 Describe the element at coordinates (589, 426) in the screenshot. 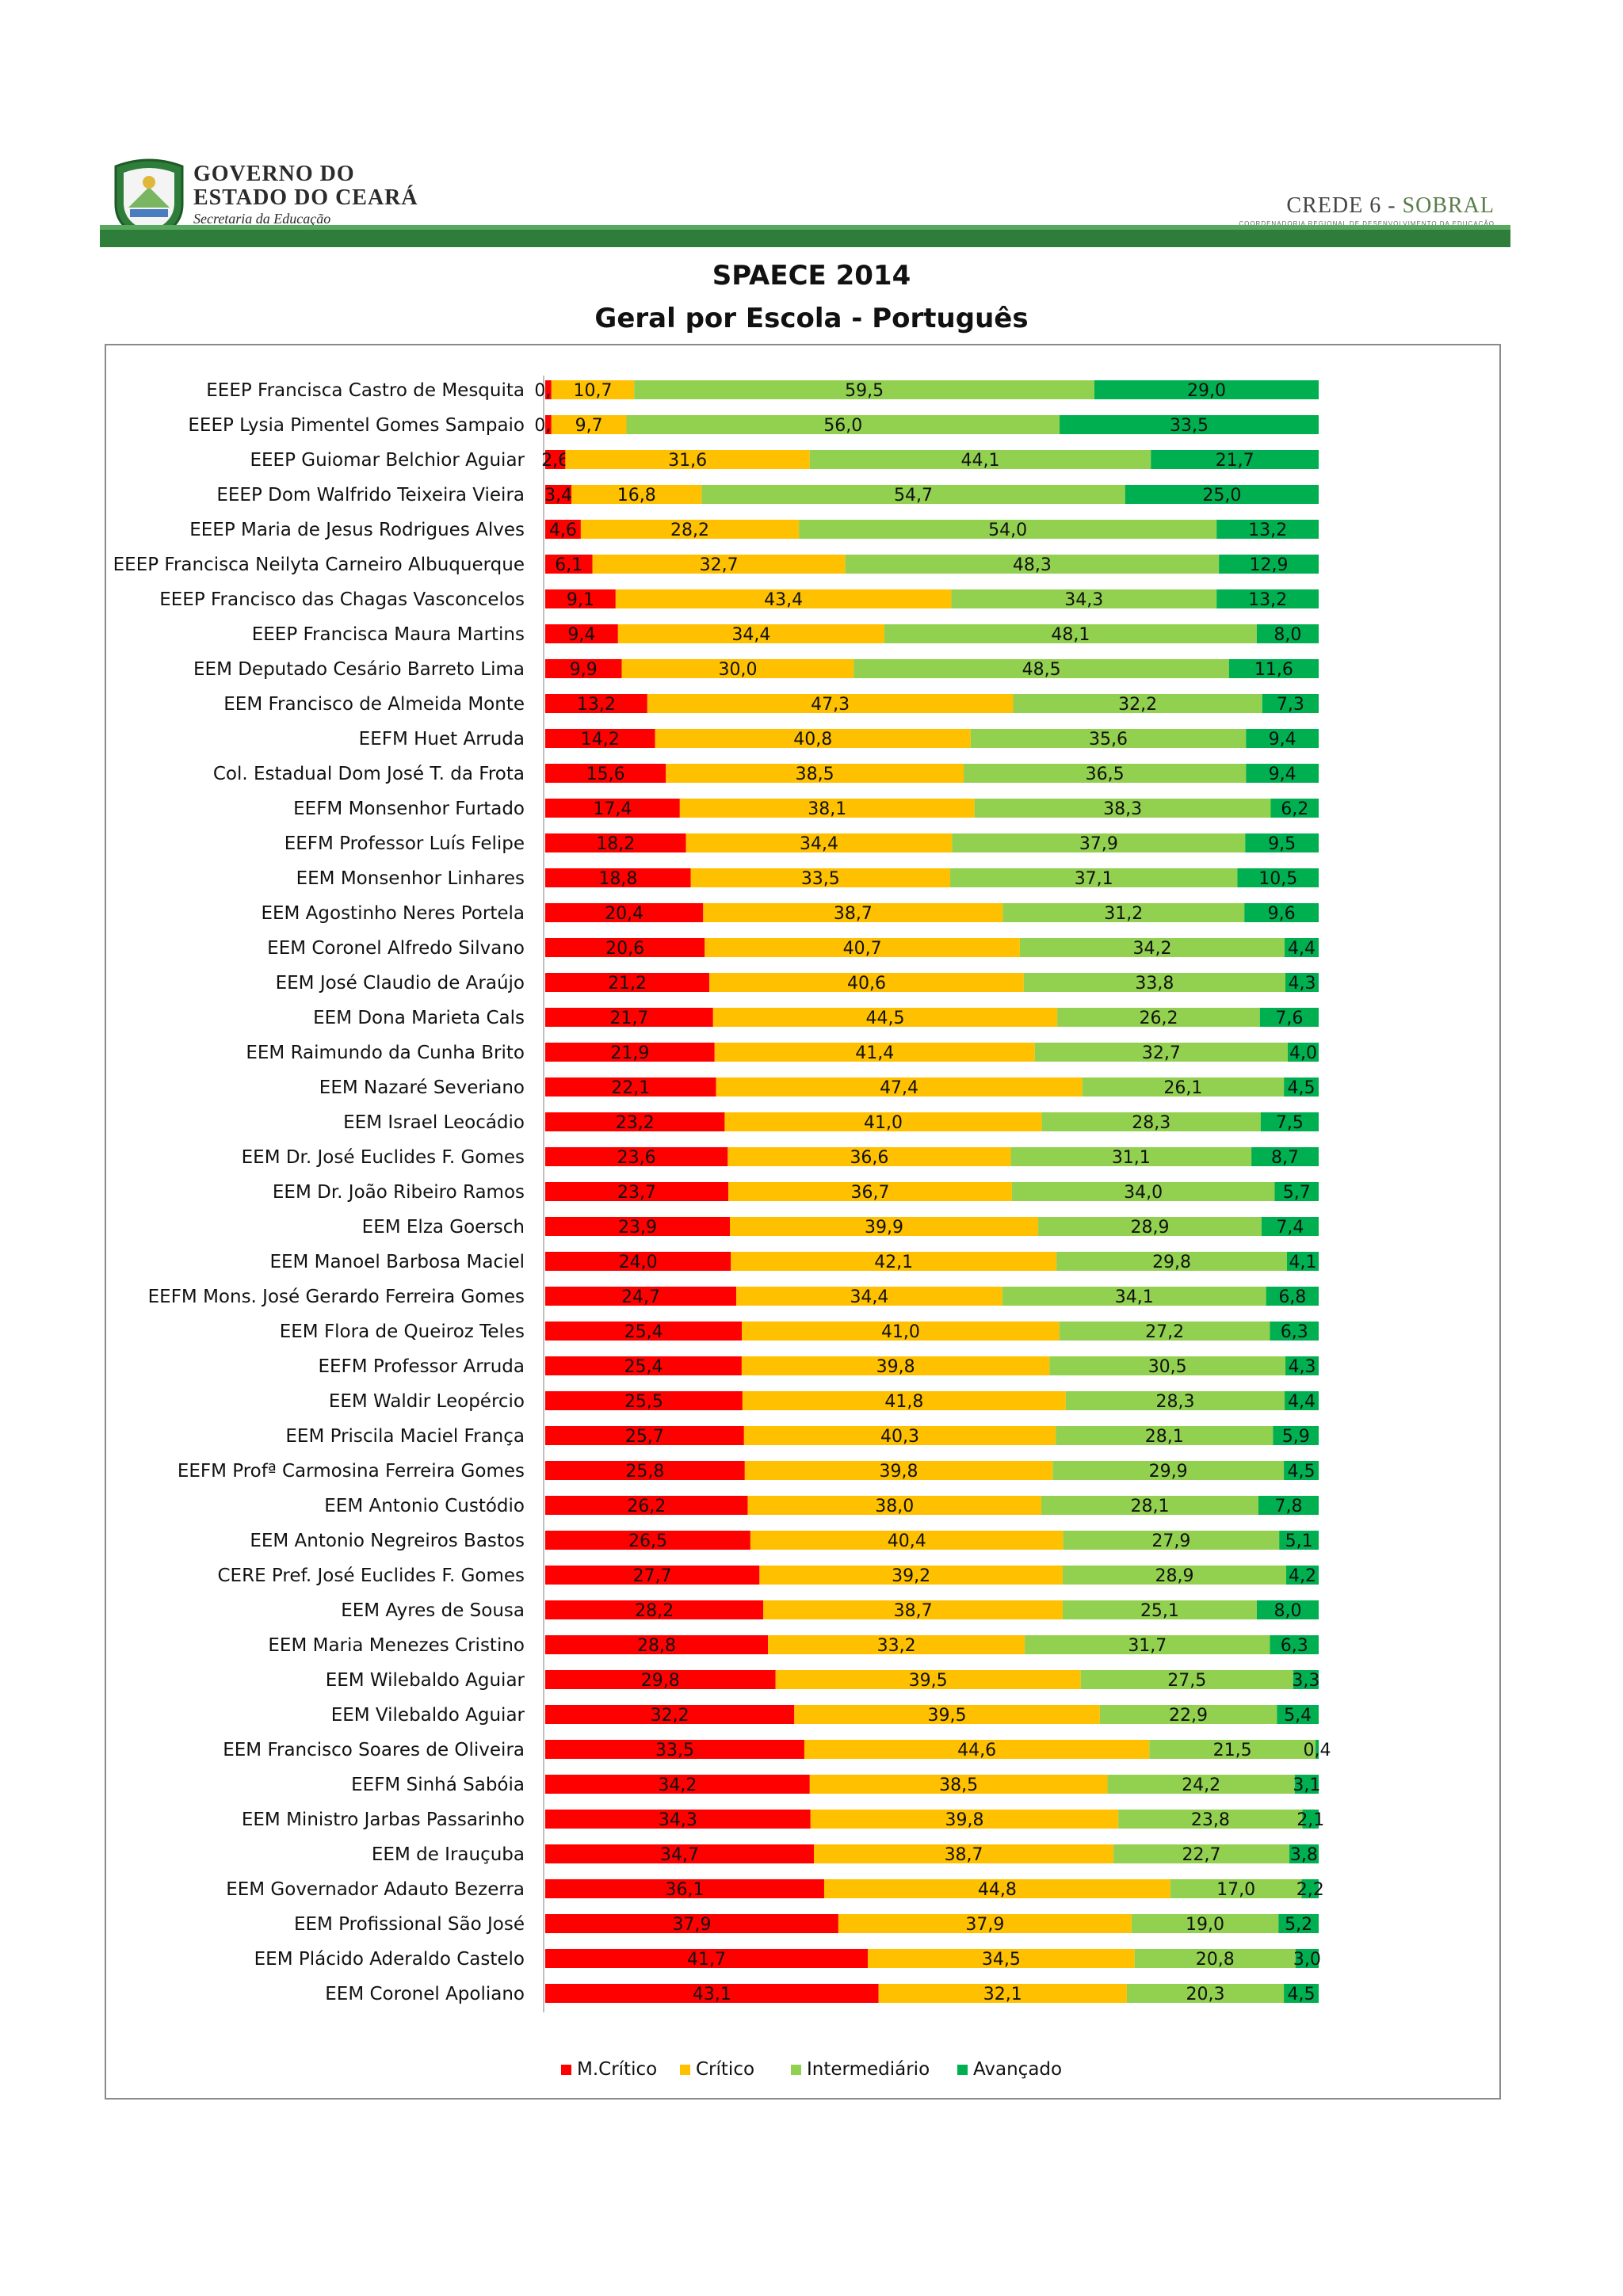

I see `data-label: 9,7` at that location.